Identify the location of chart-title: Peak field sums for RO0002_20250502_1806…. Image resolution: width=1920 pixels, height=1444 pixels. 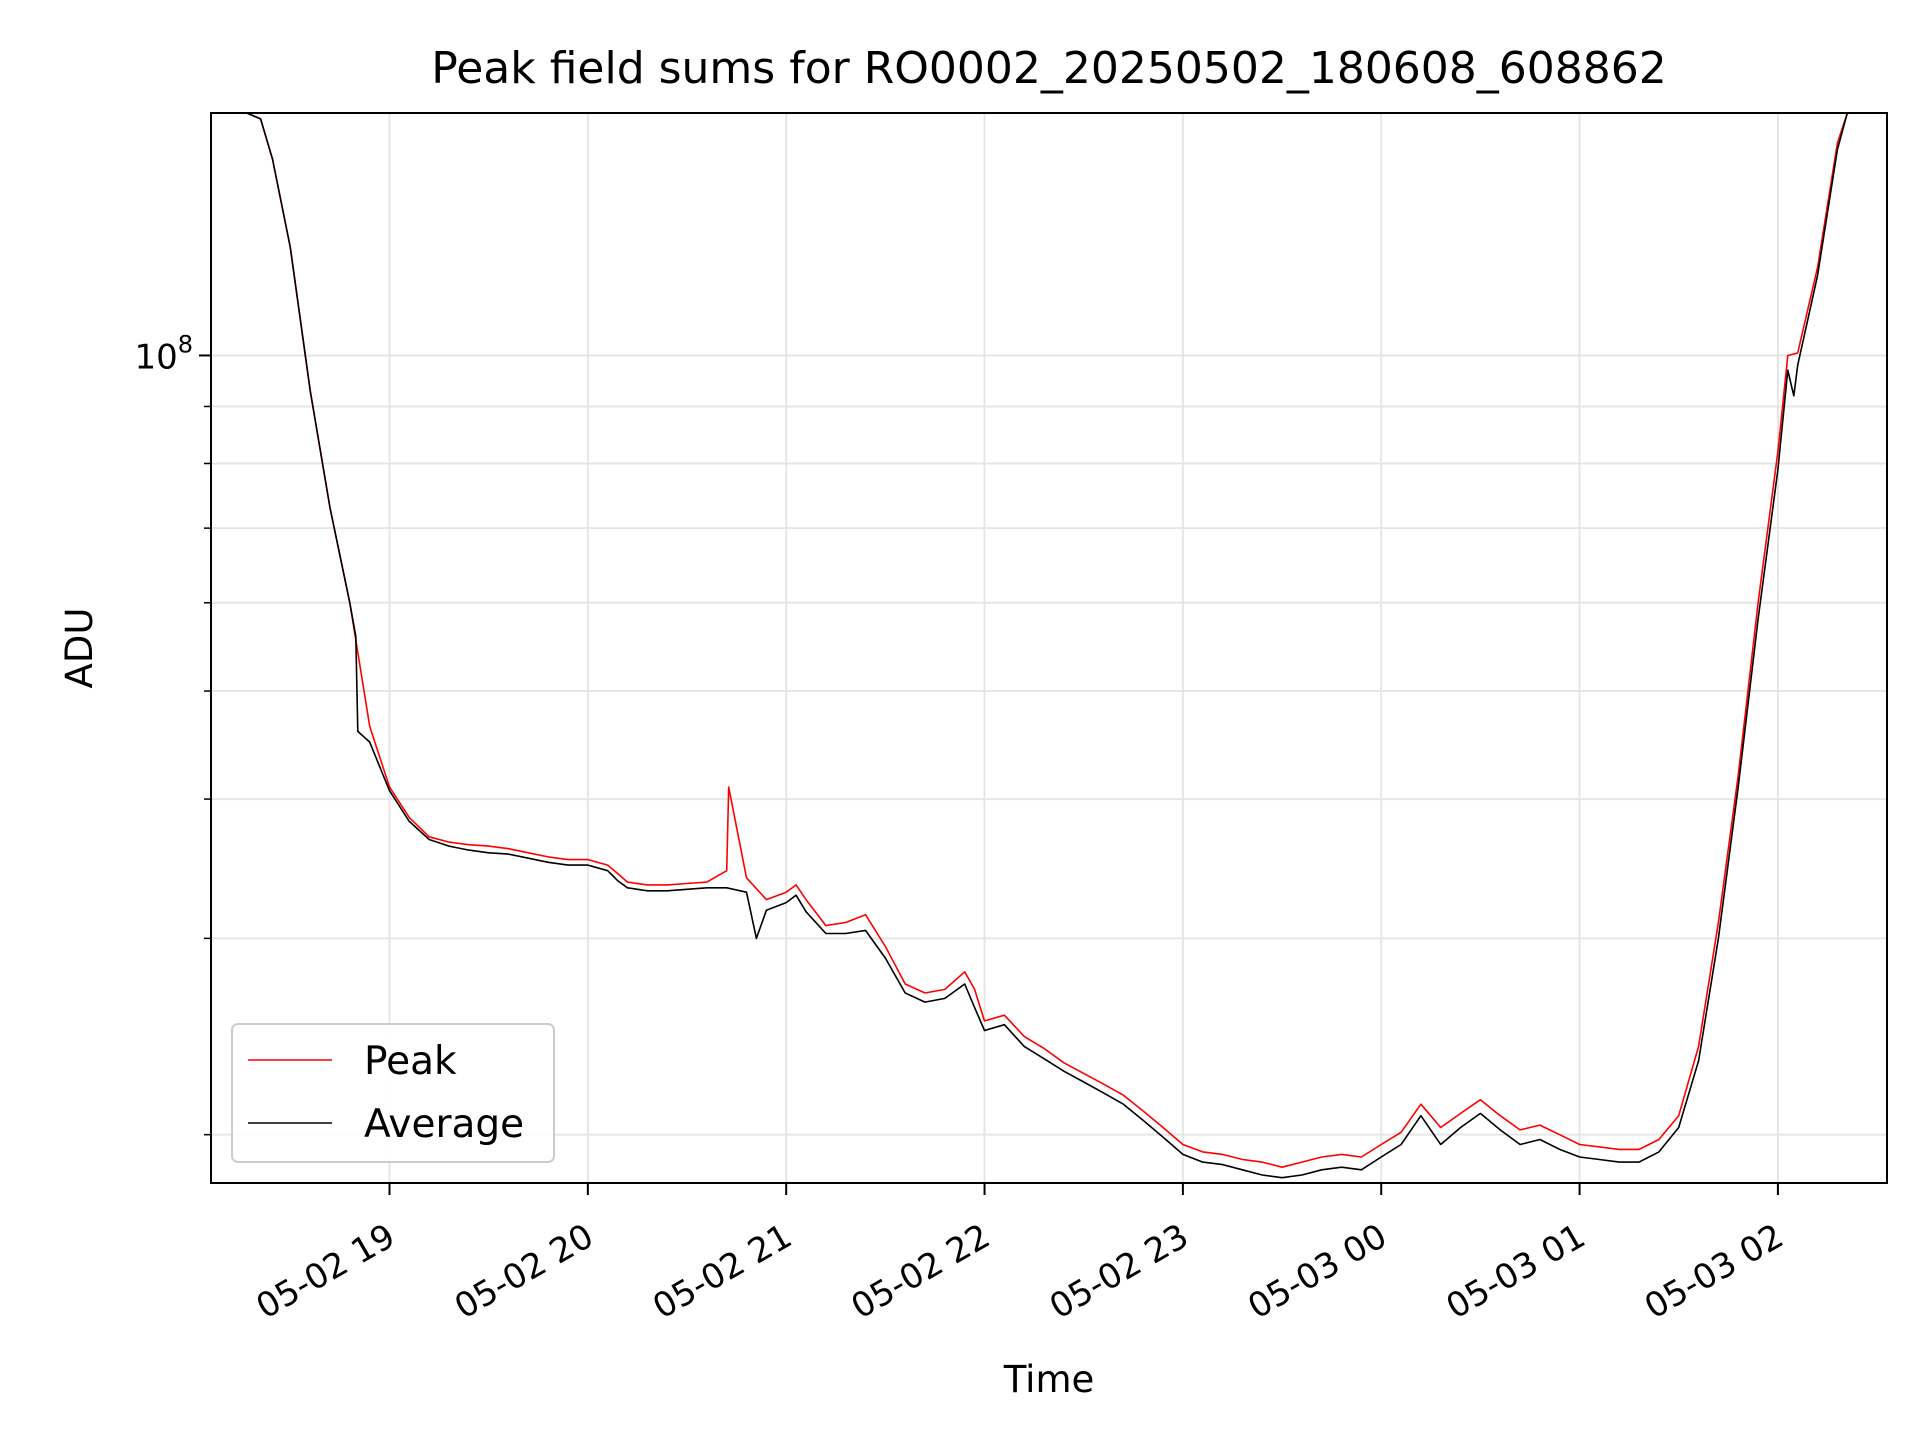
(1049, 68).